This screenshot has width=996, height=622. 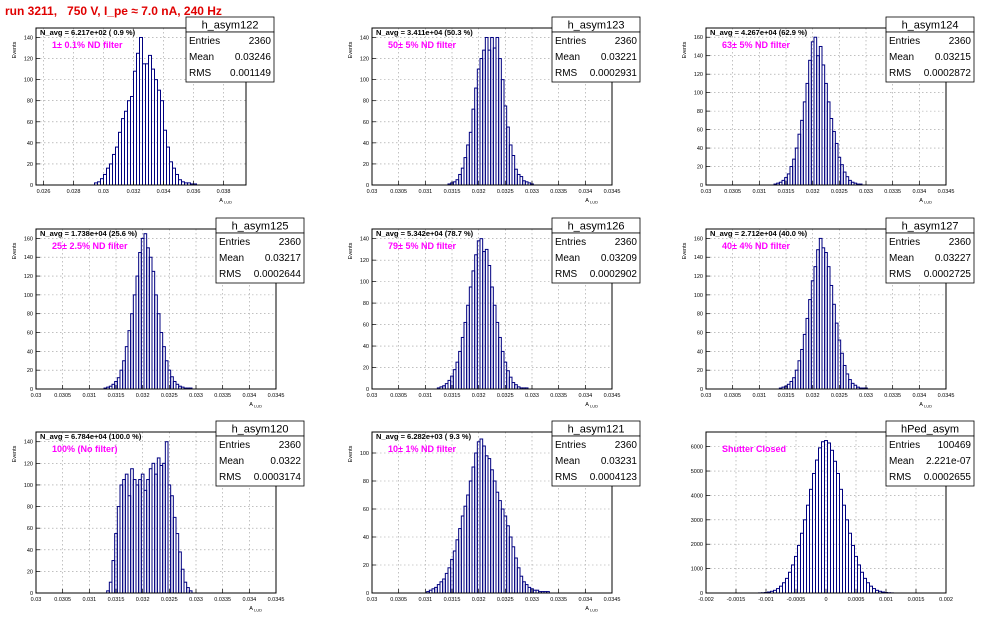 What do you see at coordinates (253, 57) in the screenshot?
I see `stats-value: 0.03246` at bounding box center [253, 57].